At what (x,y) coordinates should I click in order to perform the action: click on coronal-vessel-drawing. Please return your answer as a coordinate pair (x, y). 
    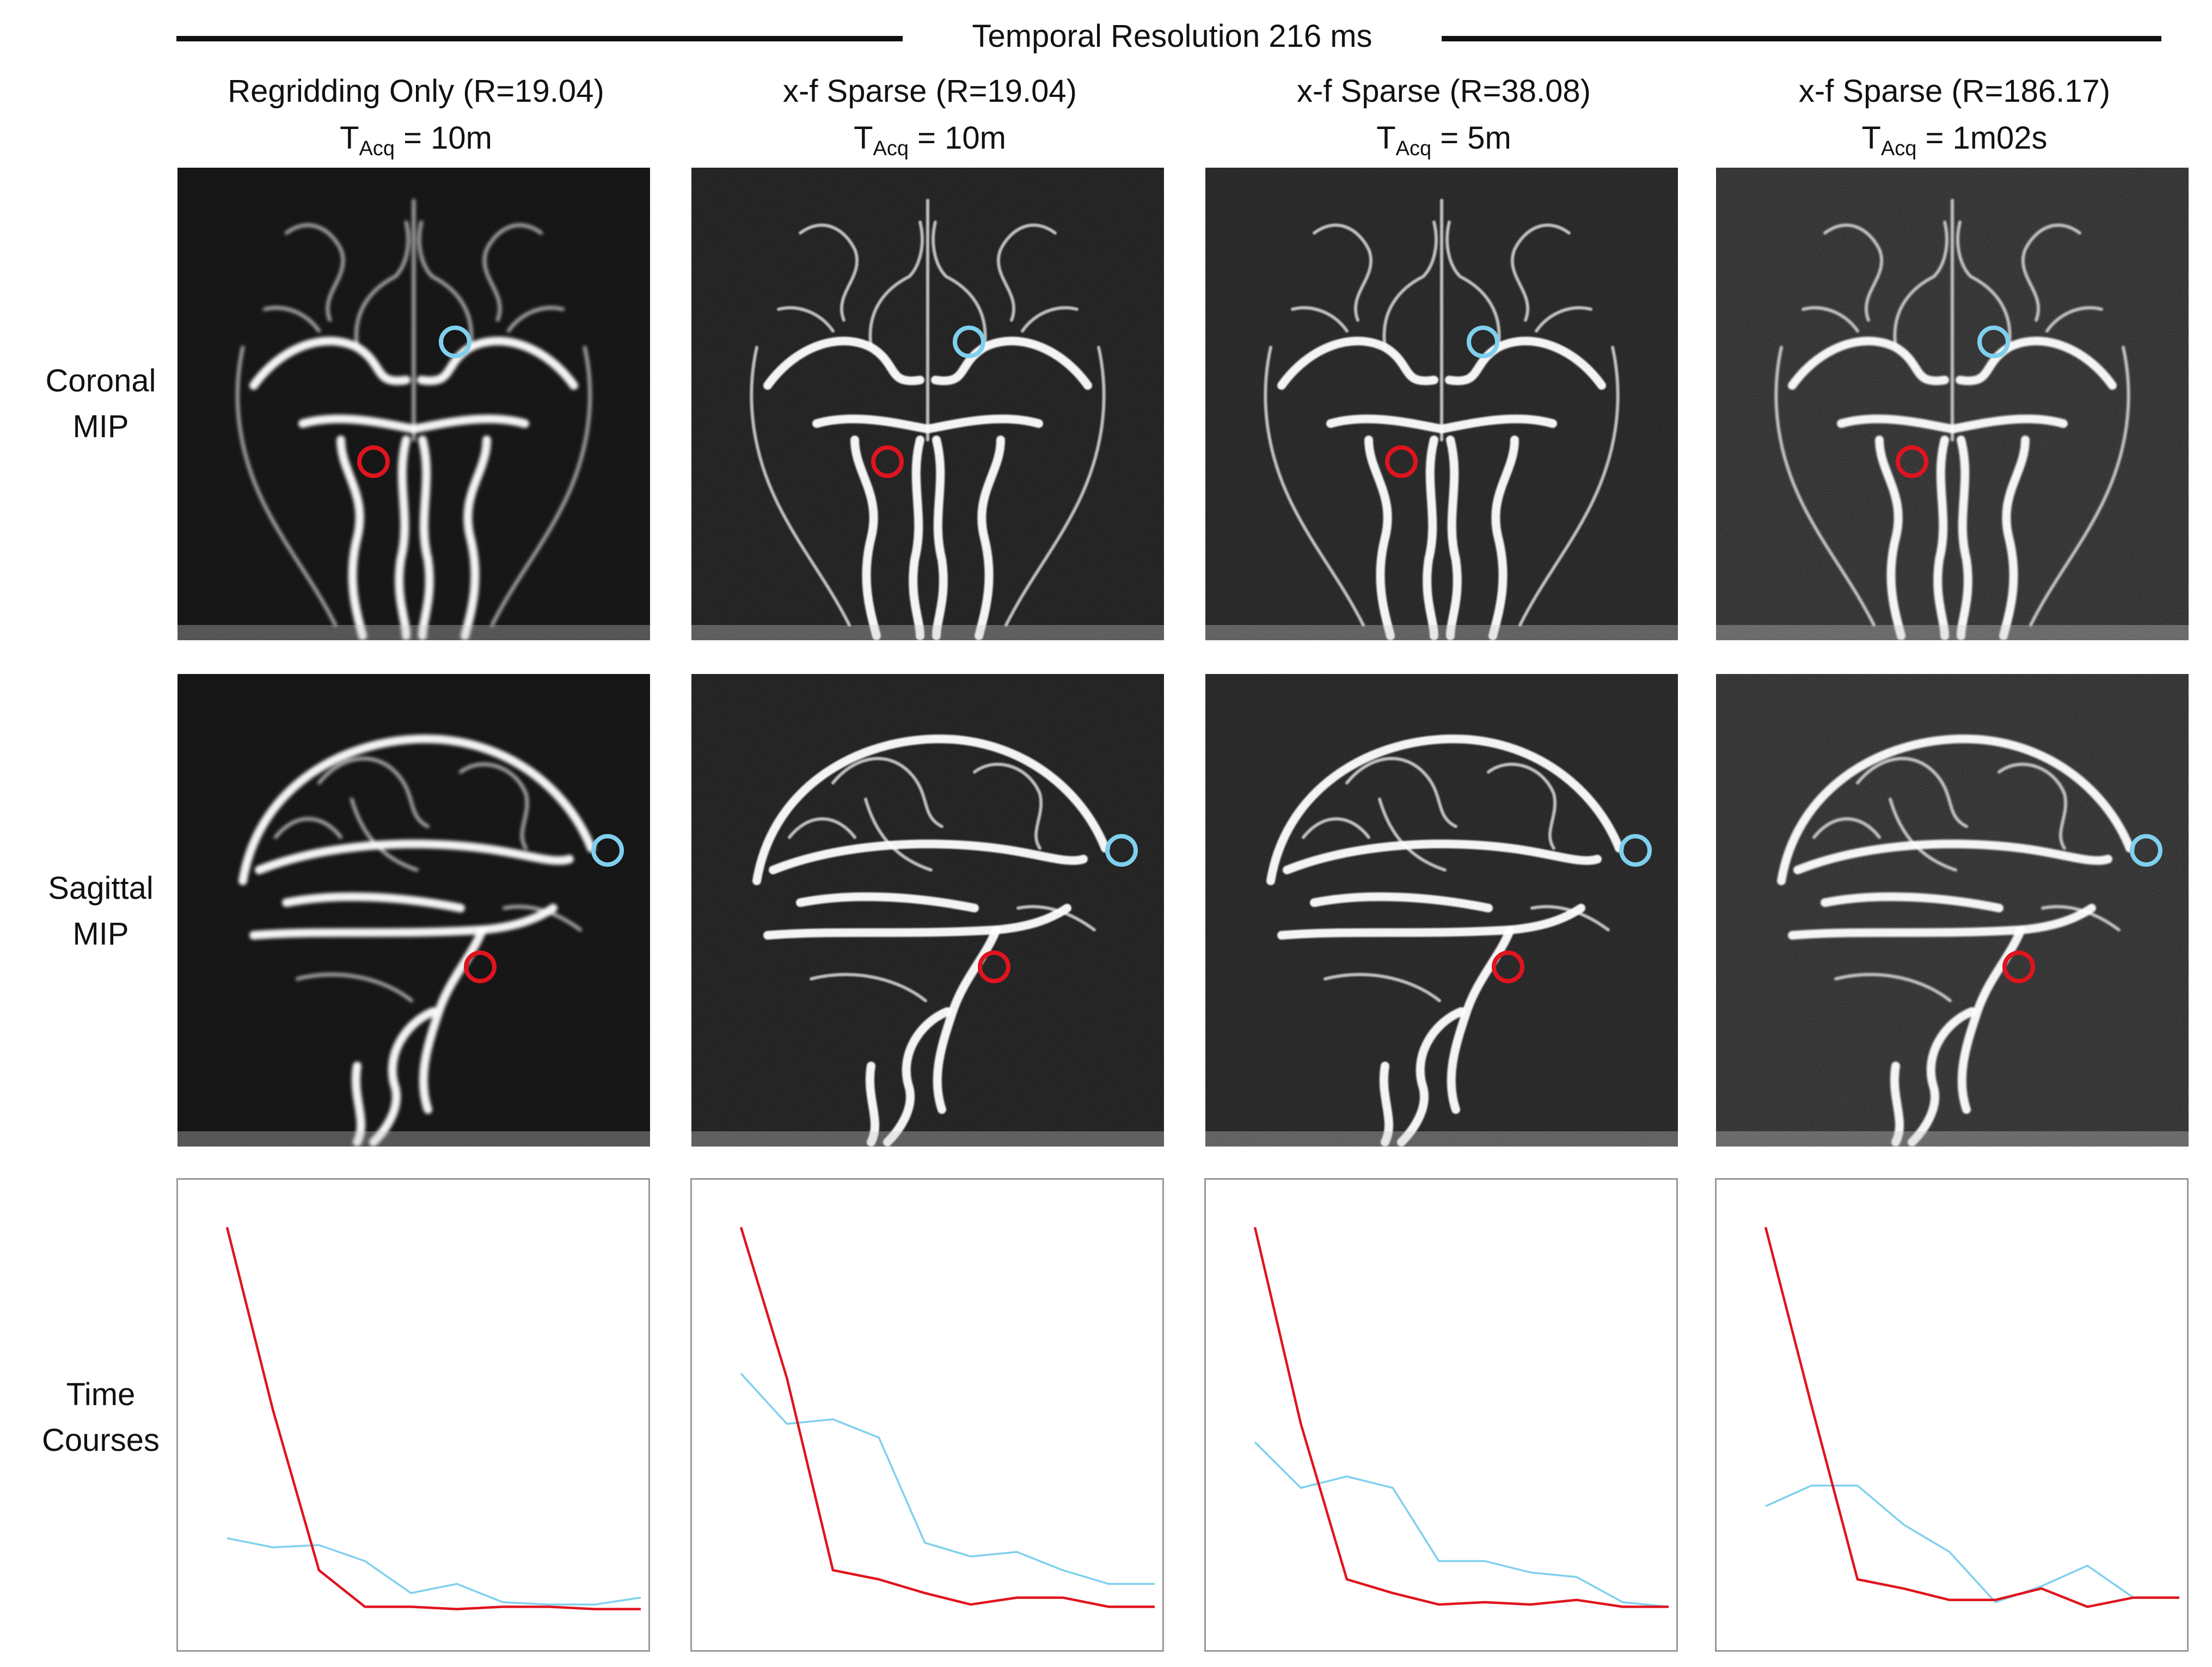
    Looking at the image, I should click on (1441, 404).